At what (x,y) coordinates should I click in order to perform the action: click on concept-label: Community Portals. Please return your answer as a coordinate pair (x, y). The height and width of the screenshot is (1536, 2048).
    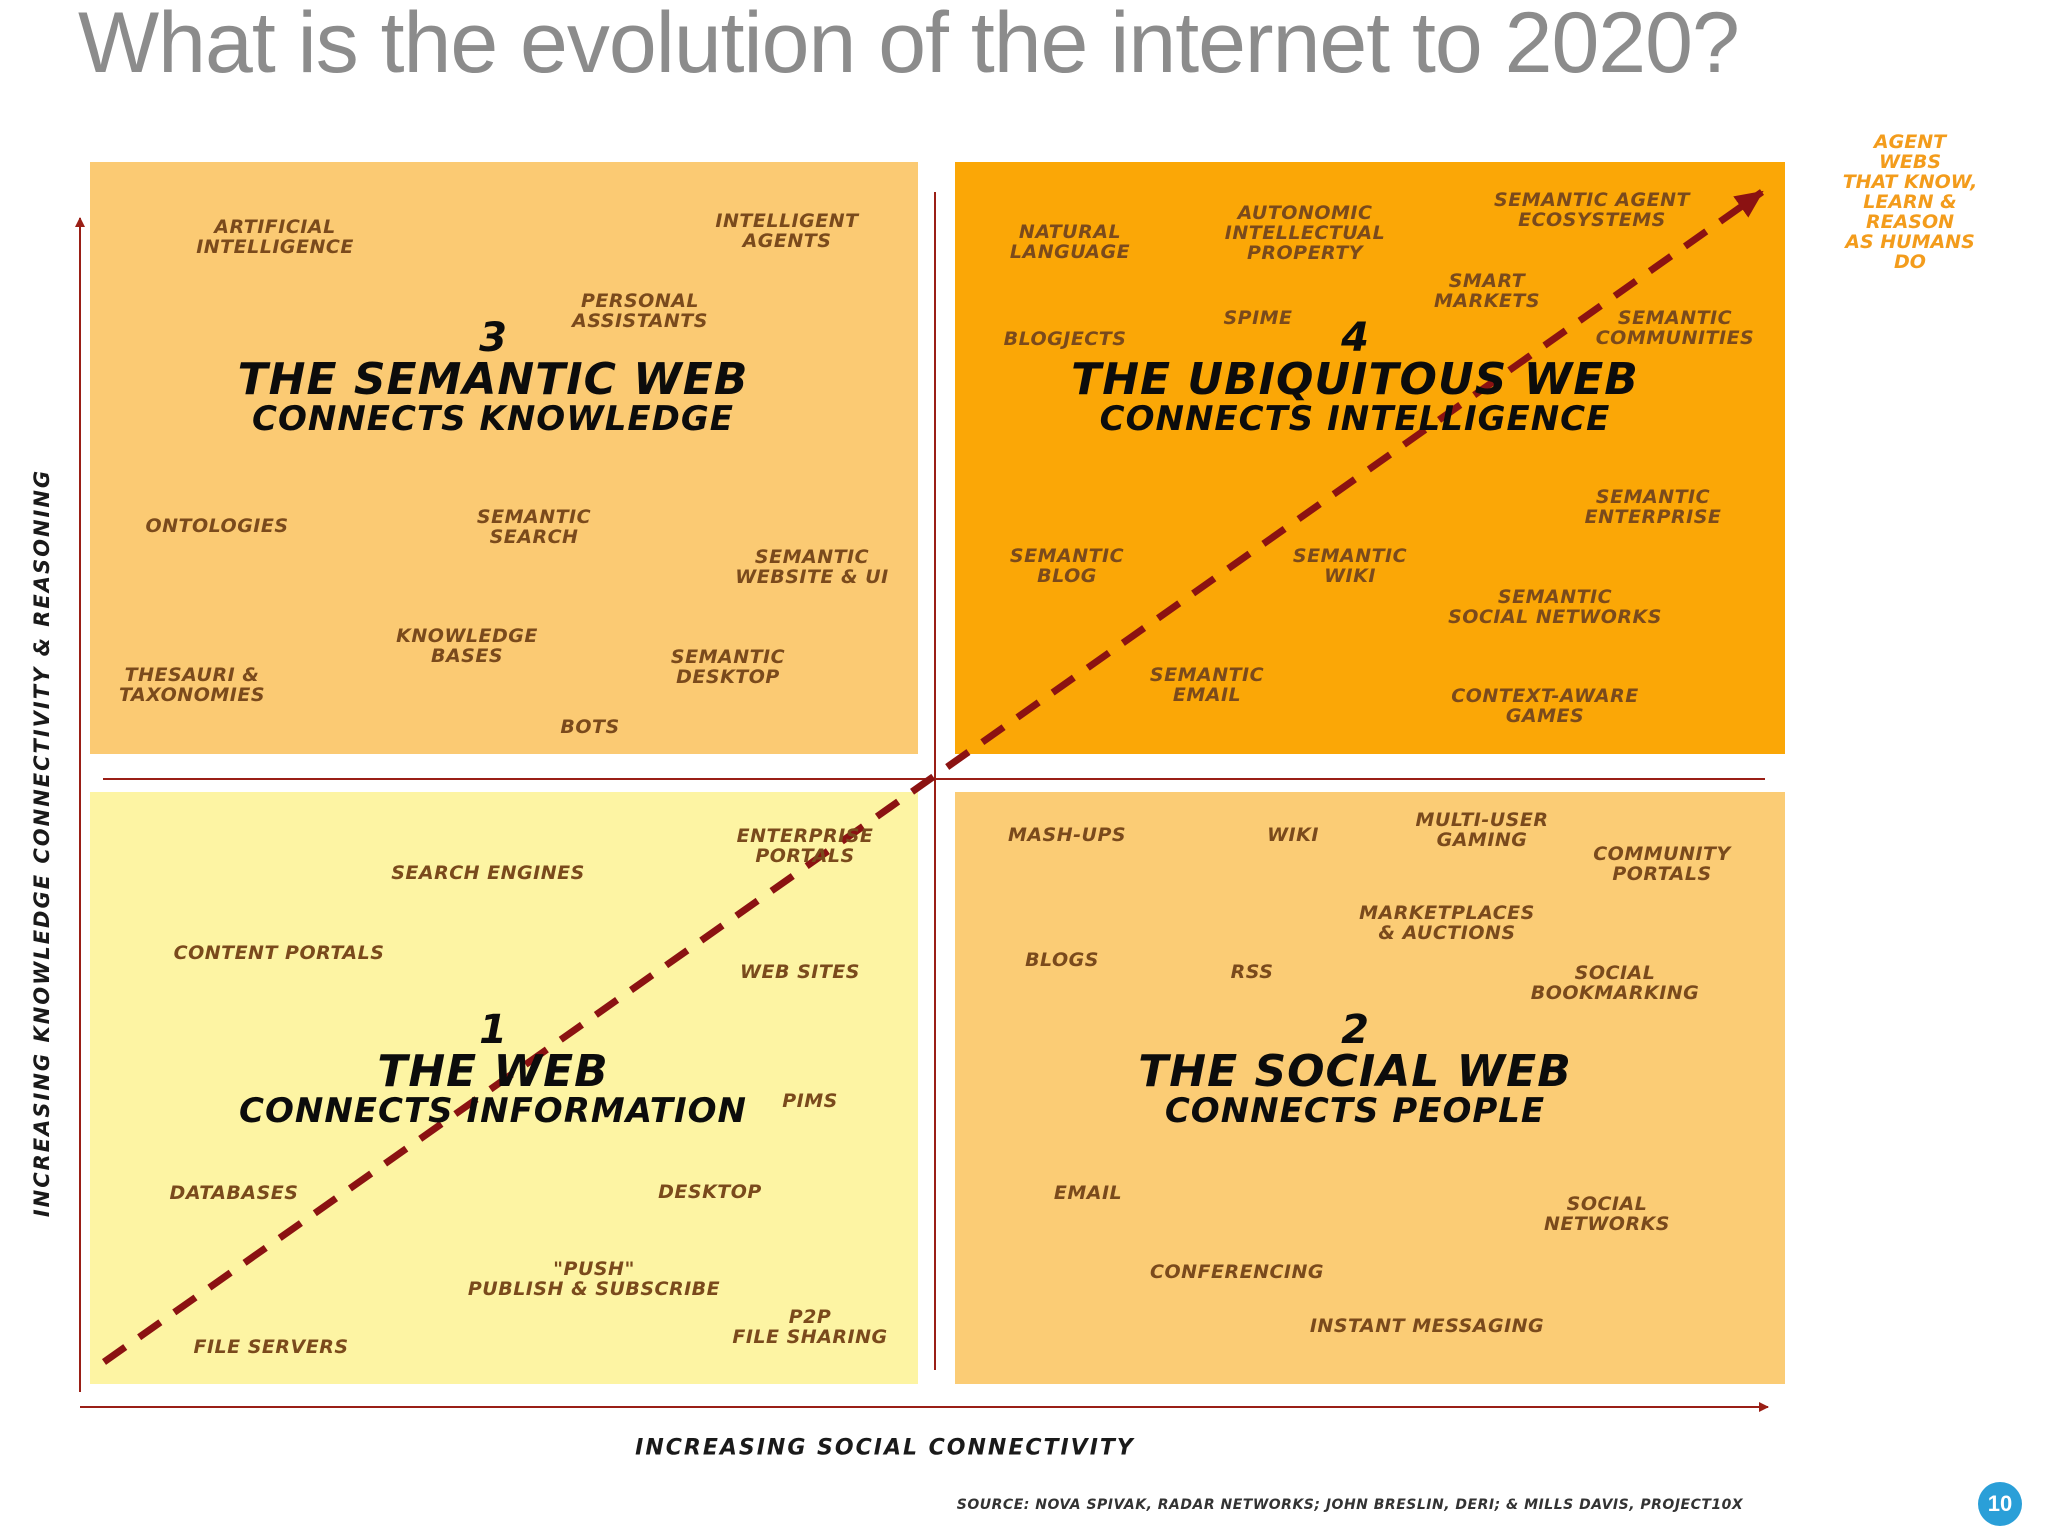
    Looking at the image, I should click on (1662, 864).